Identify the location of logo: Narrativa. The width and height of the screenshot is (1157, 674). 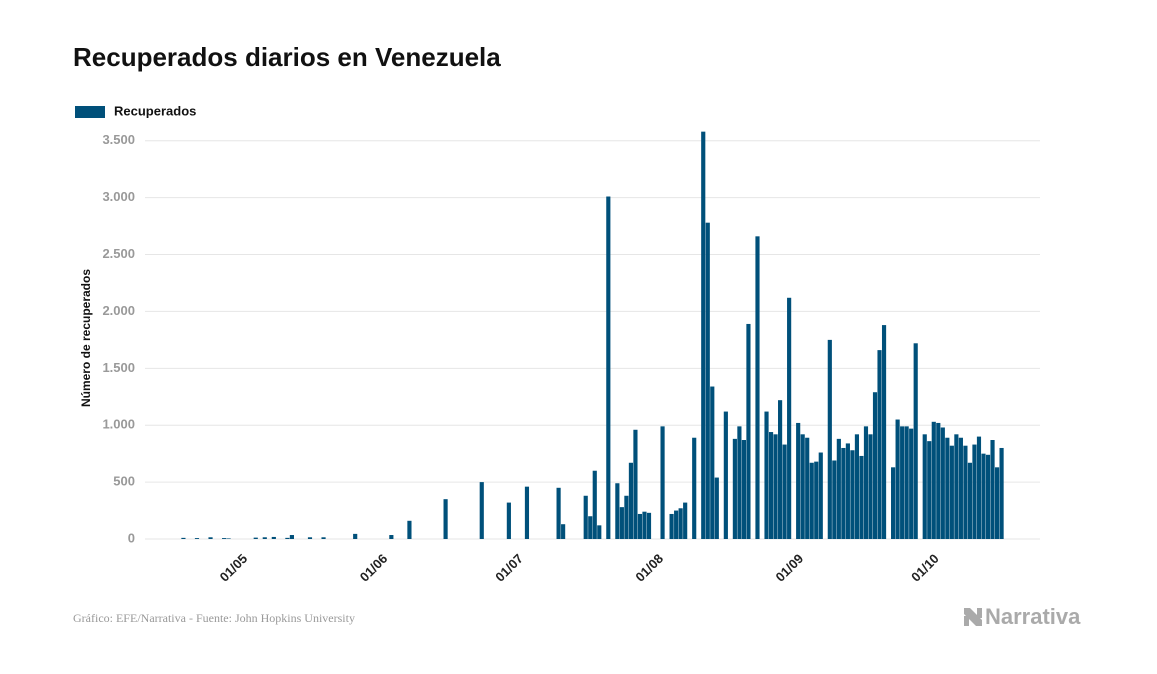
(1033, 616).